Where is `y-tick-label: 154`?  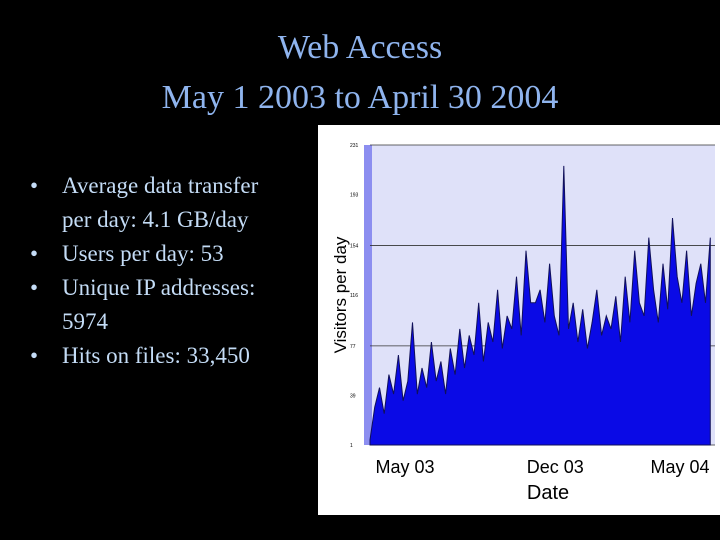 y-tick-label: 154 is located at coordinates (354, 246).